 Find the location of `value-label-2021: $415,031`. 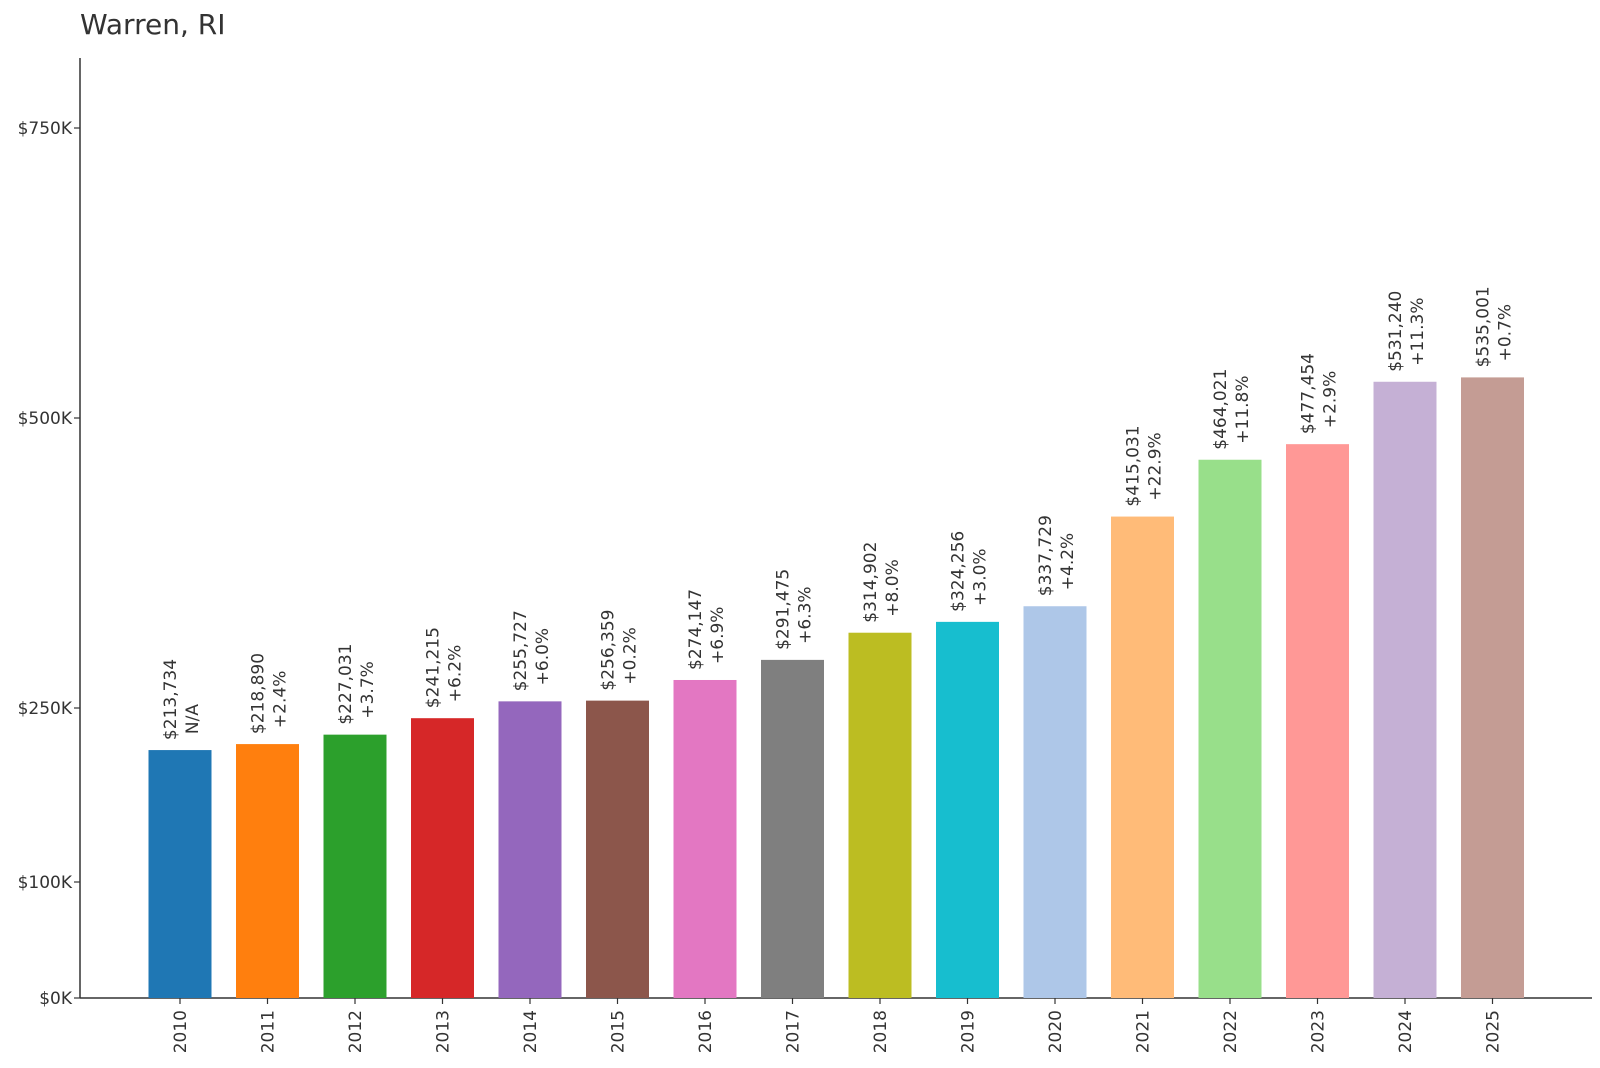

value-label-2021: $415,031 is located at coordinates (1134, 465).